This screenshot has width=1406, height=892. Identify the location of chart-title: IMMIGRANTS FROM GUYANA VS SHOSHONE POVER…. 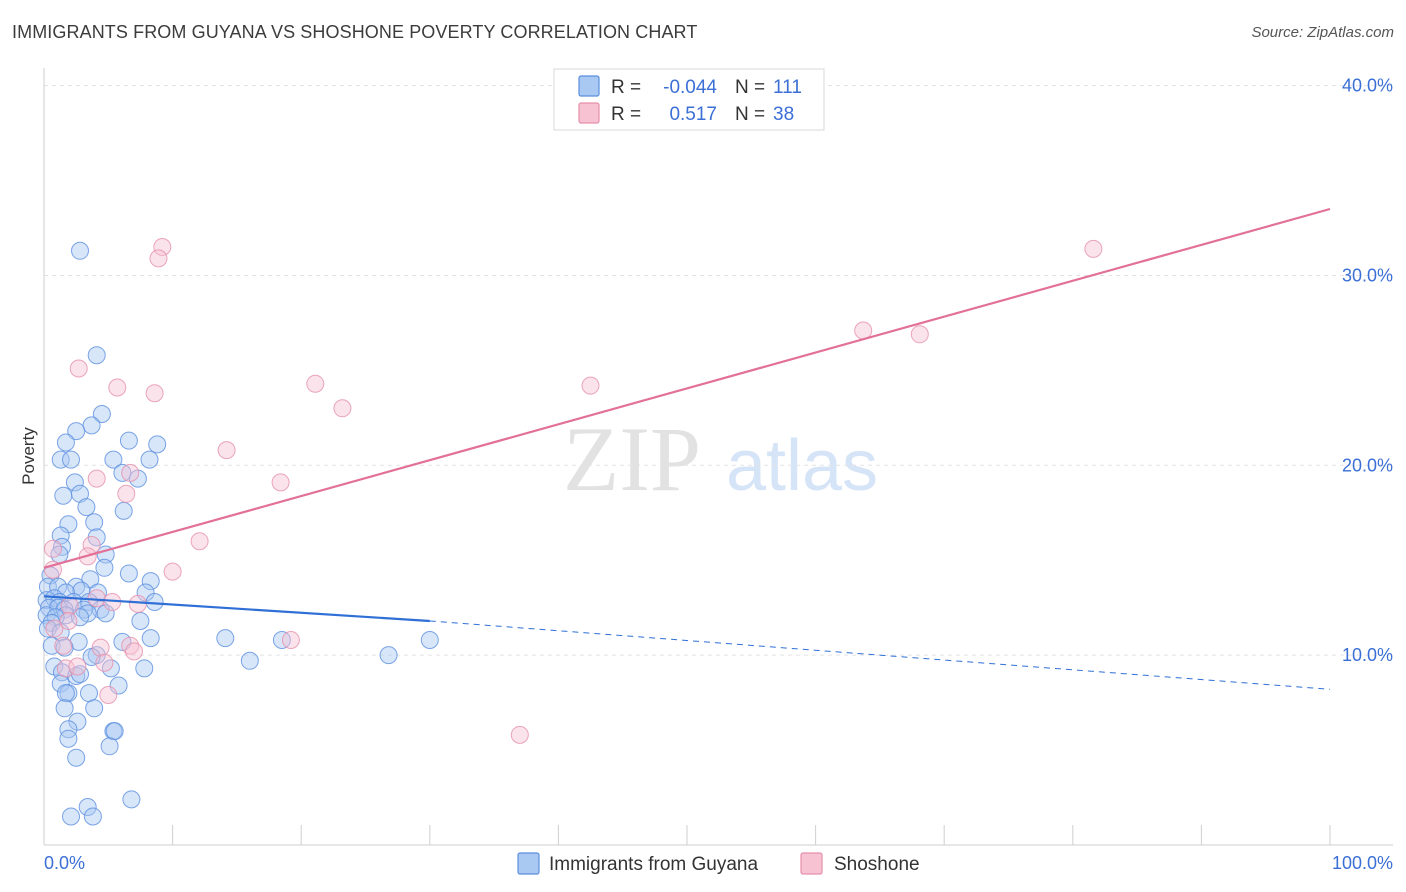
(355, 32).